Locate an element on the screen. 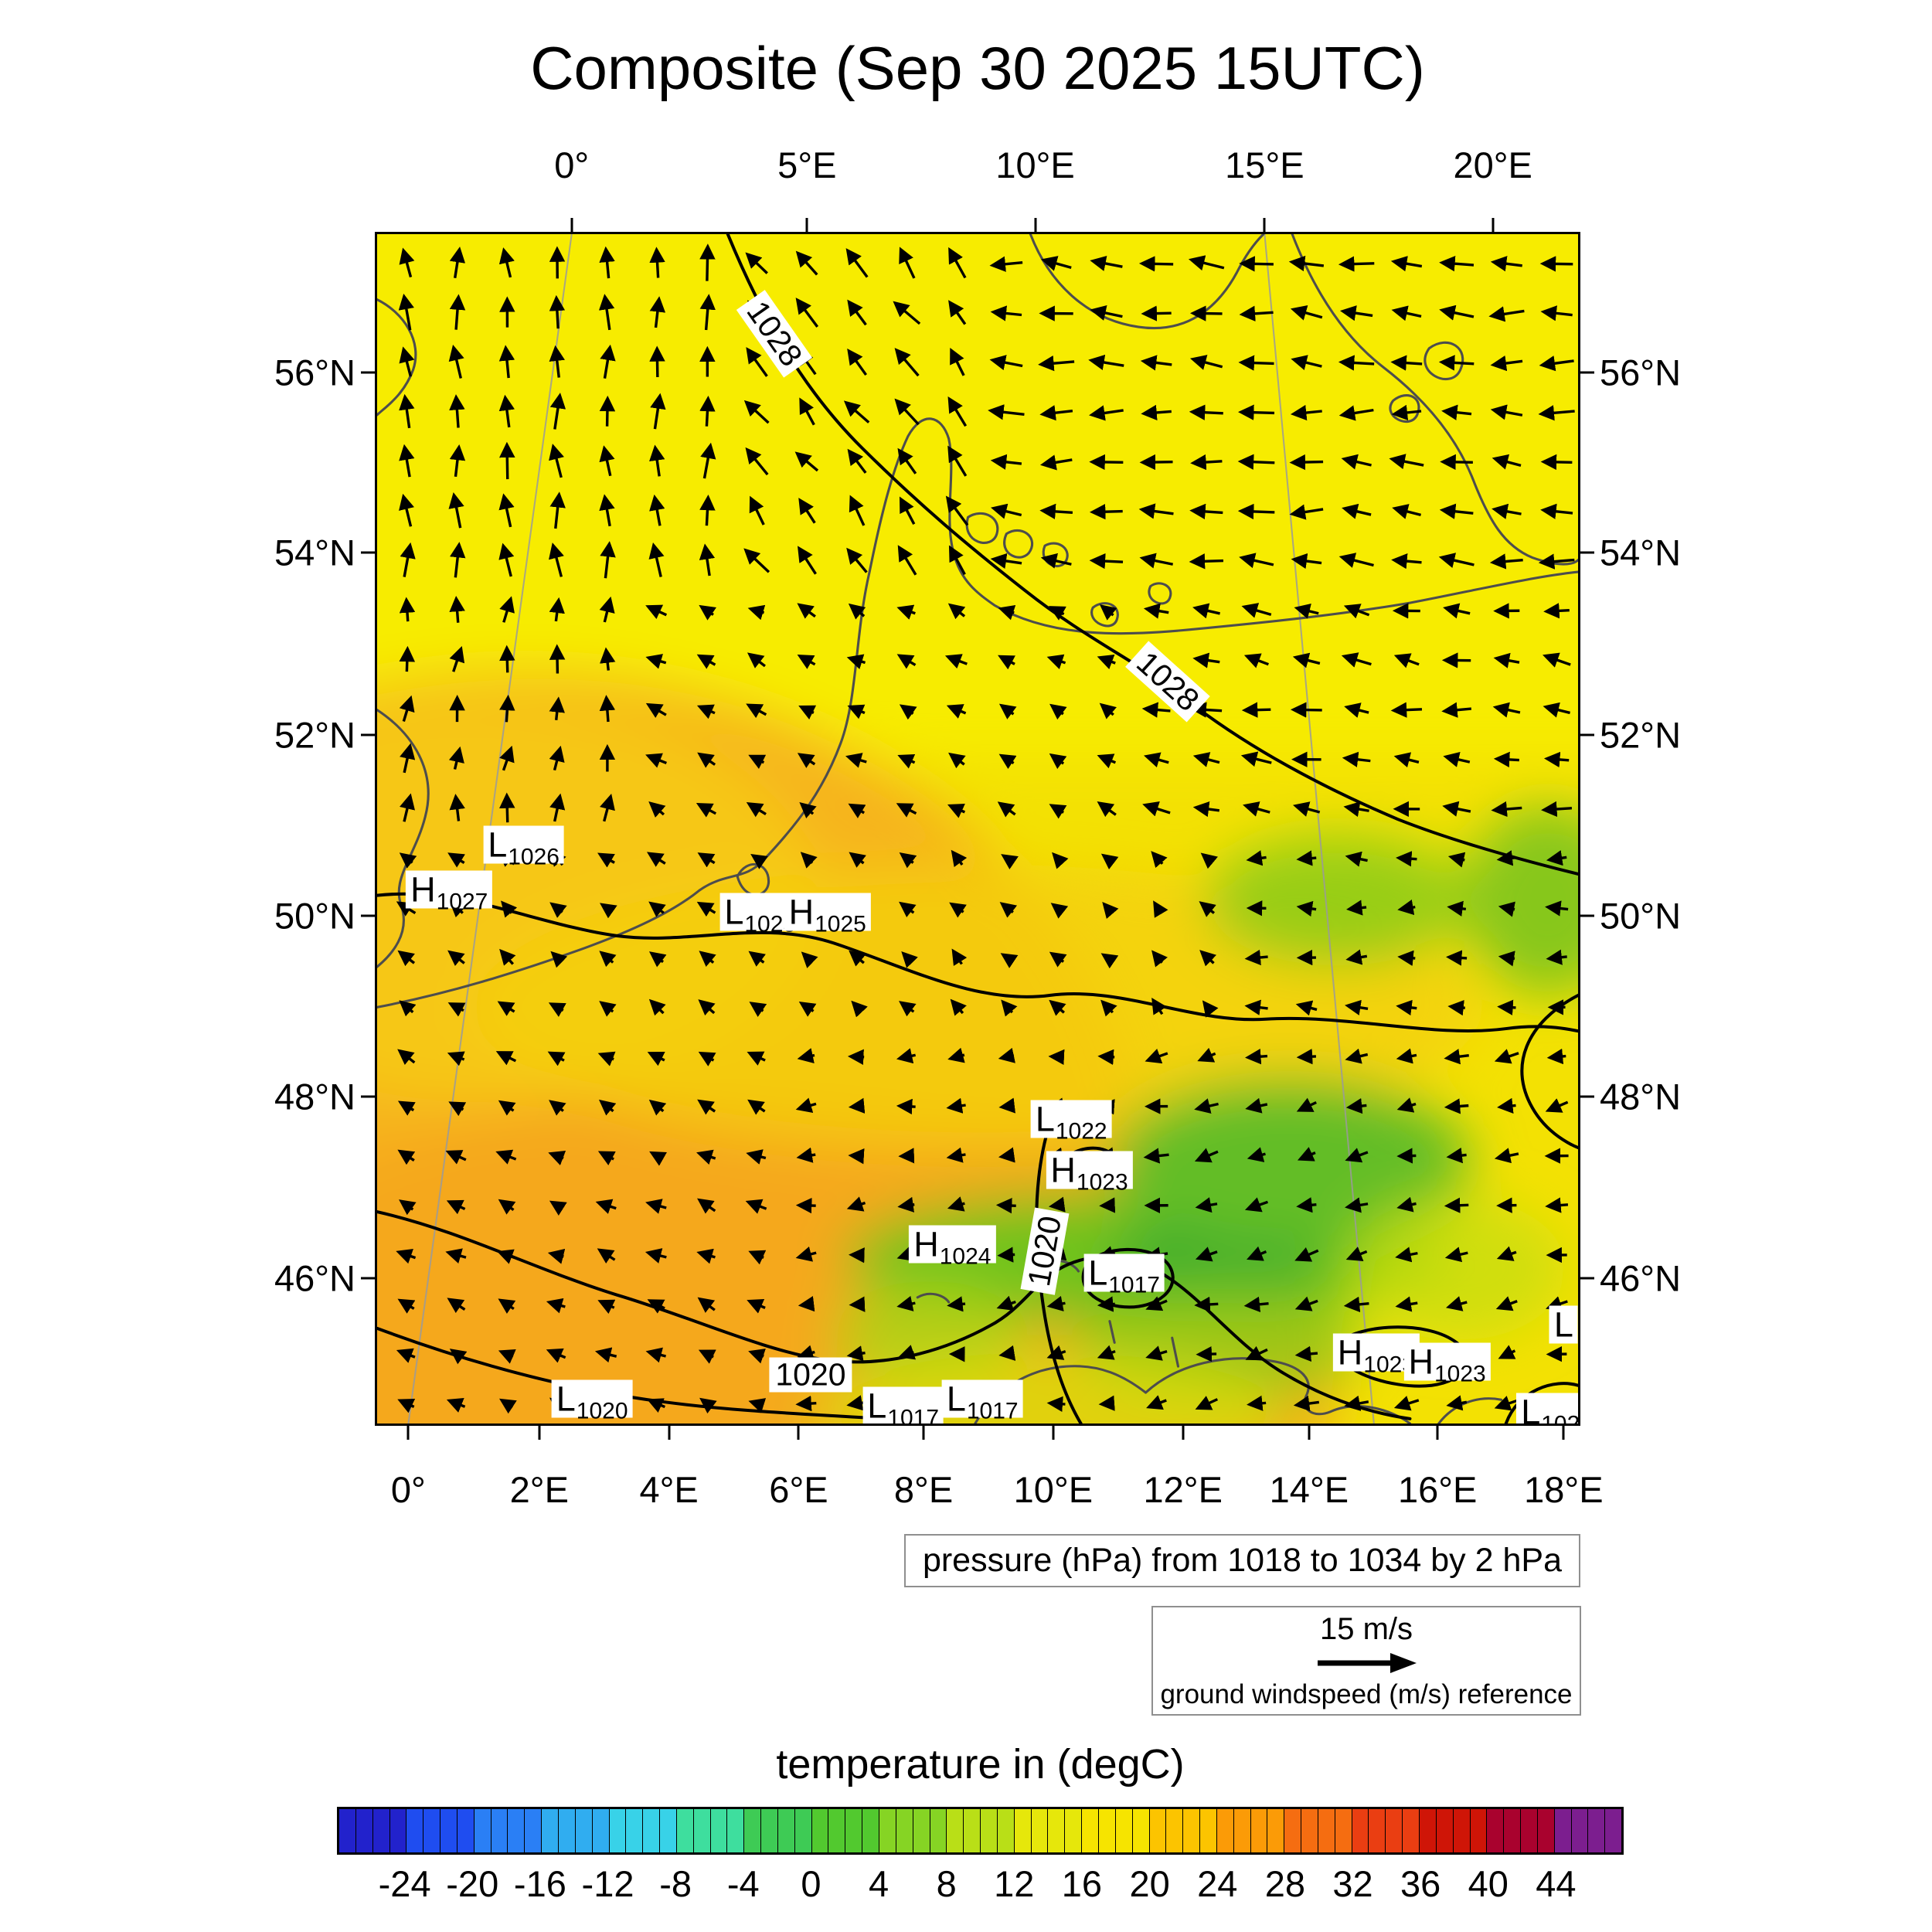  pressure-center-value: 1027 is located at coordinates (462, 902).